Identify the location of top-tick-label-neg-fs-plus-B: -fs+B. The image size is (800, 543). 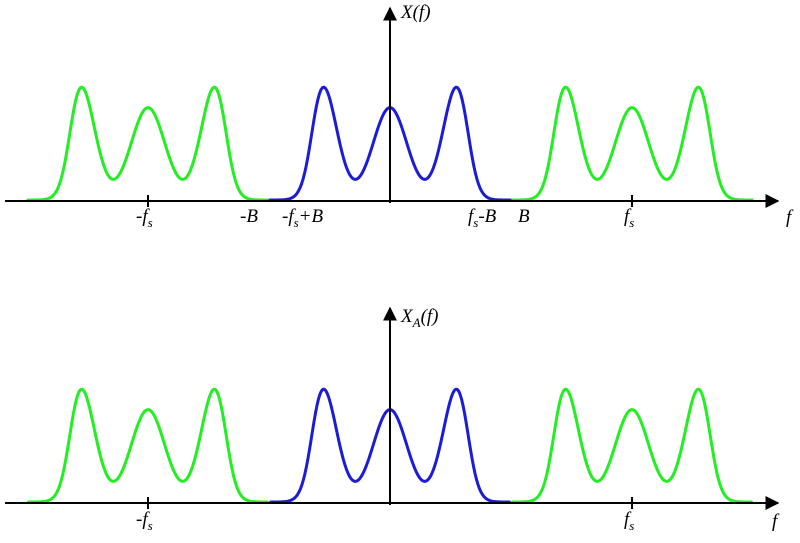
(302, 218).